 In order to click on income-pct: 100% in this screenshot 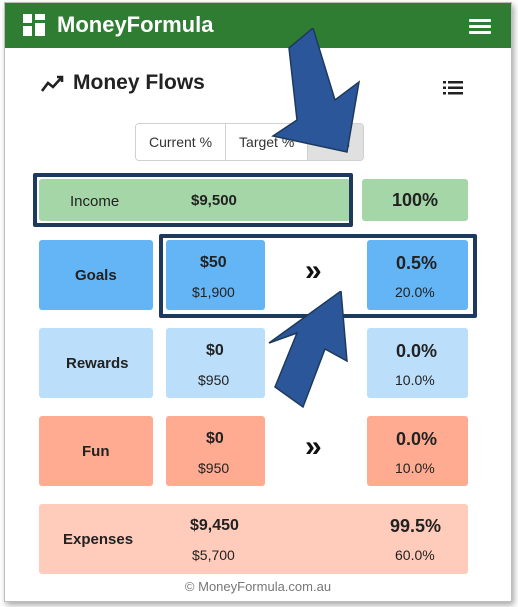, I will do `click(415, 200)`.